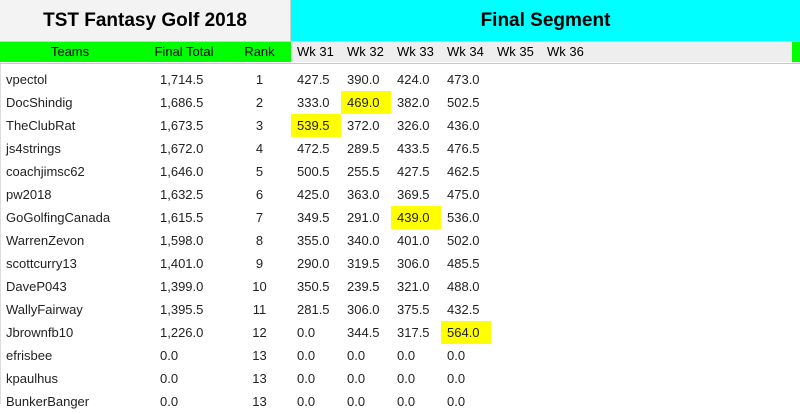  What do you see at coordinates (259, 125) in the screenshot?
I see `rank-cell: 3` at bounding box center [259, 125].